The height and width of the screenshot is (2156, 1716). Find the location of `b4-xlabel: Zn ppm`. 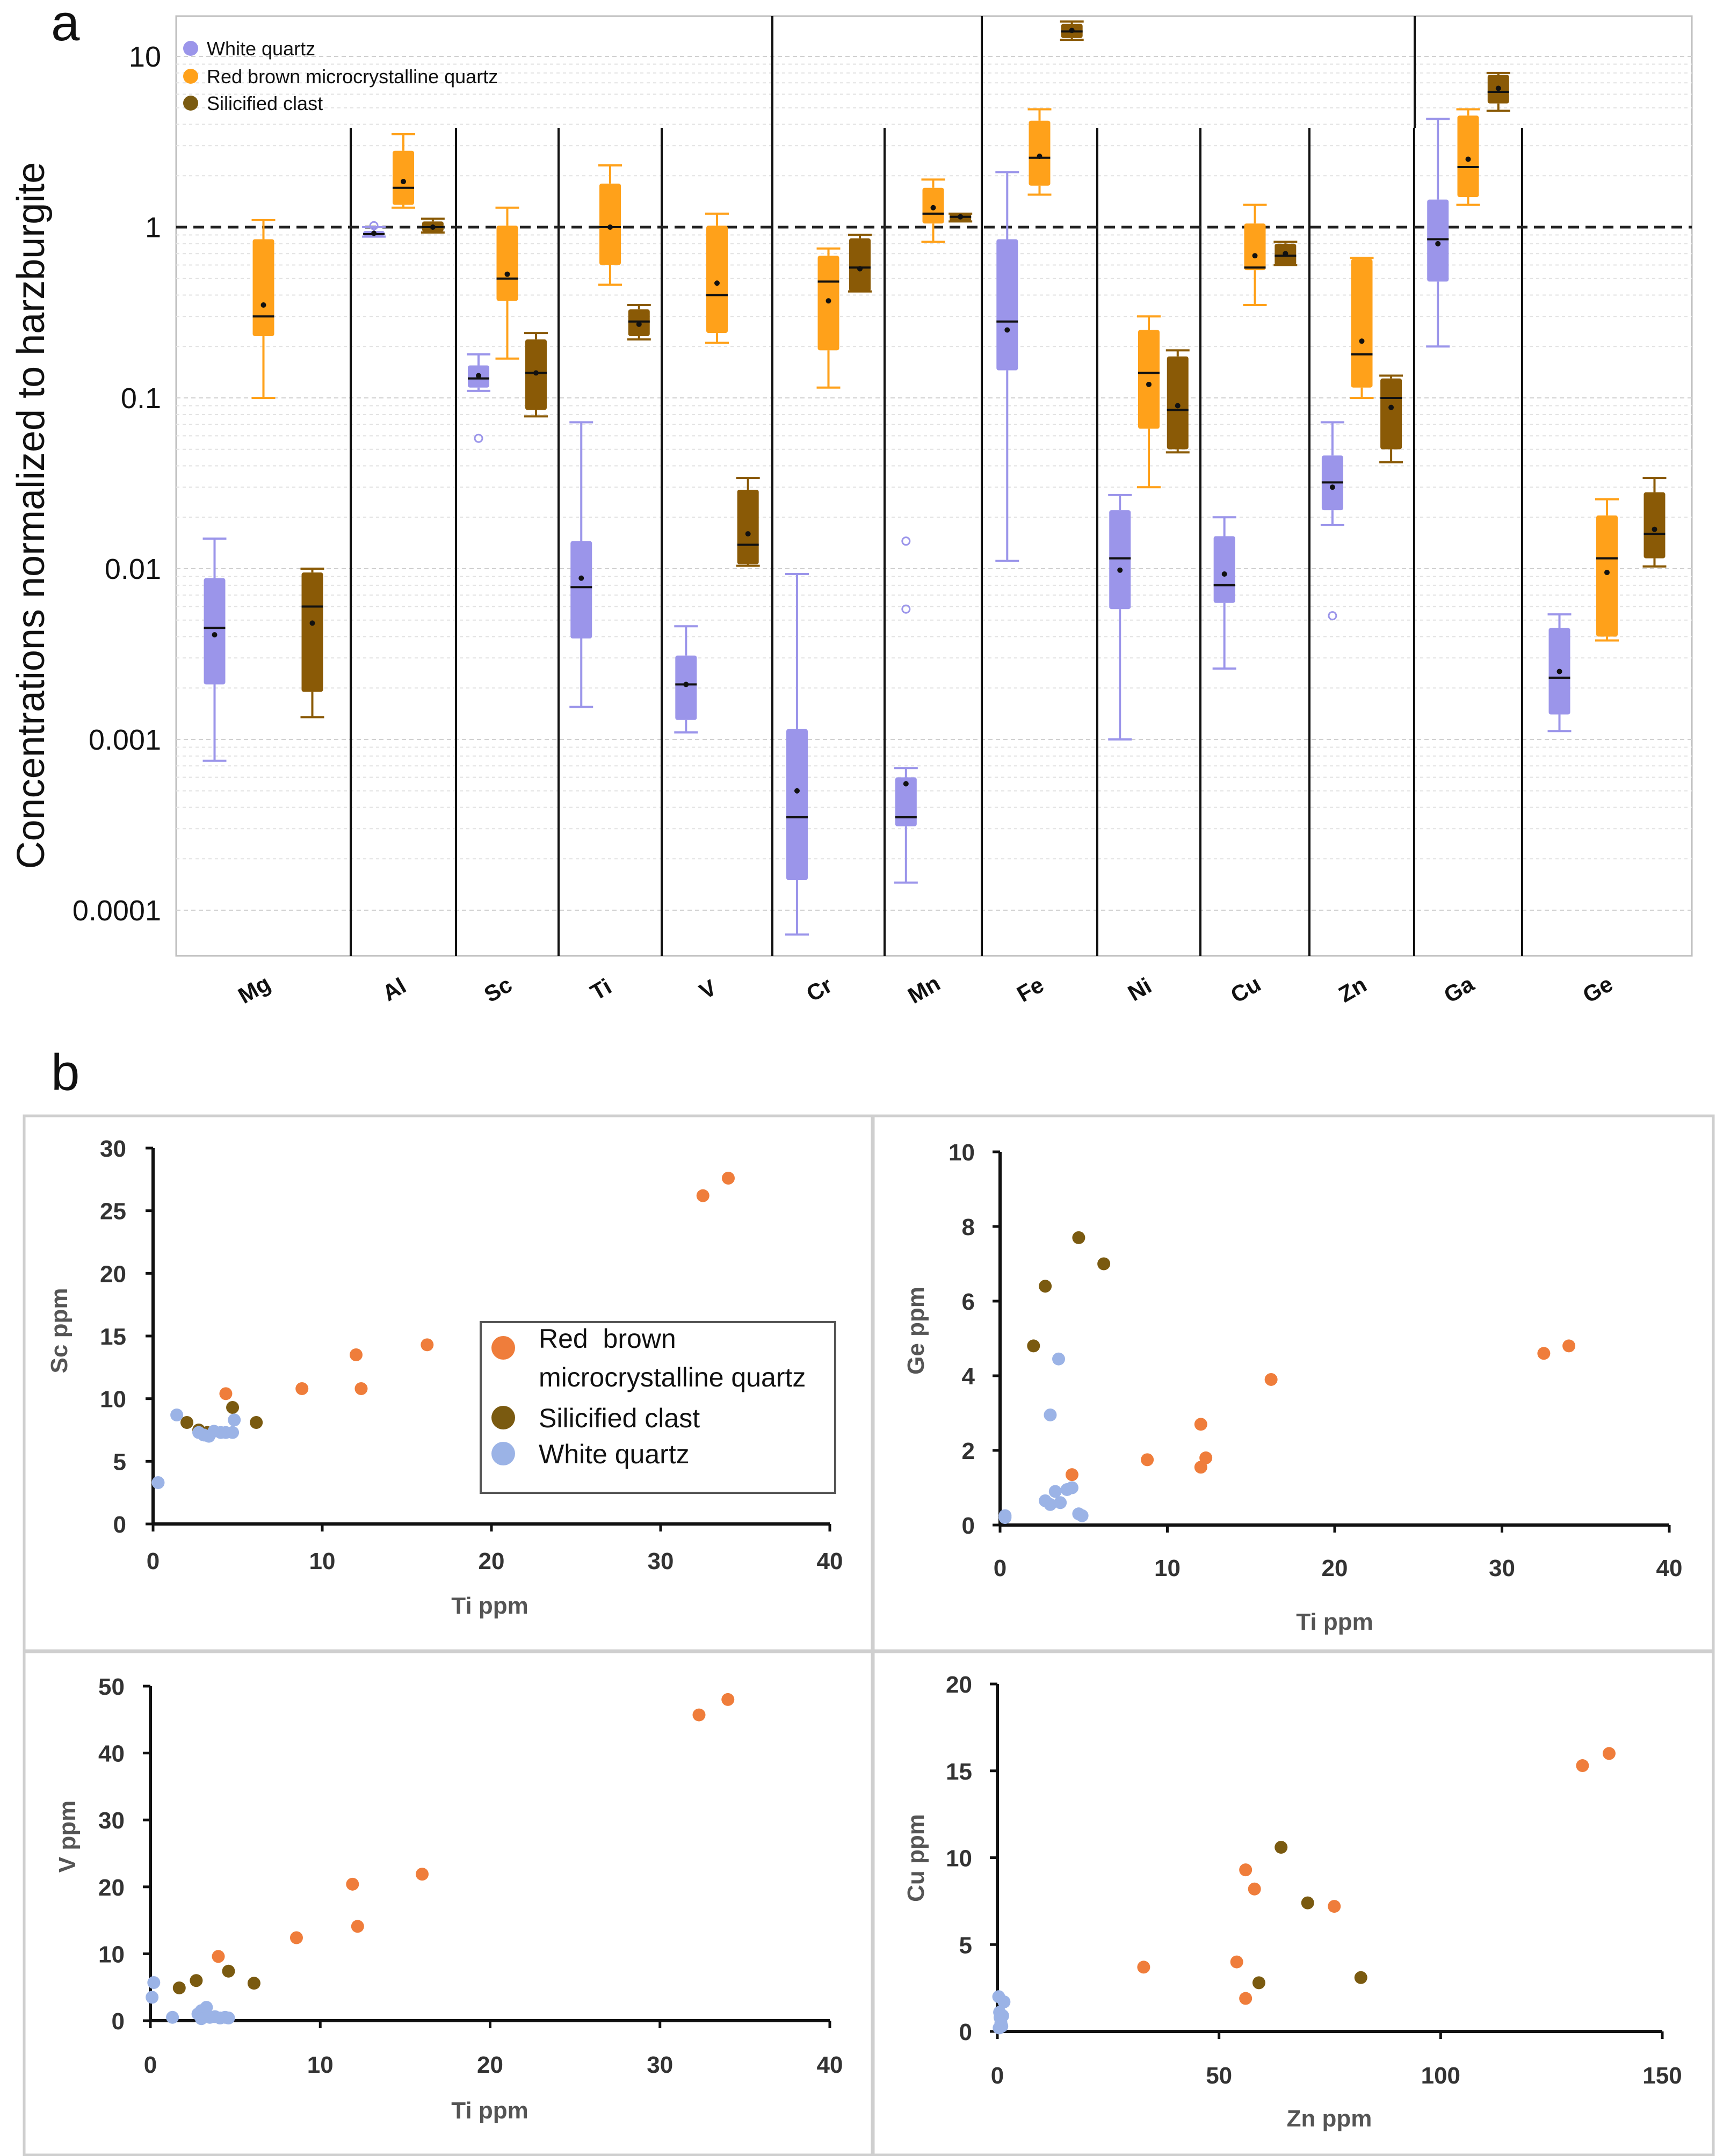

b4-xlabel: Zn ppm is located at coordinates (1329, 2119).